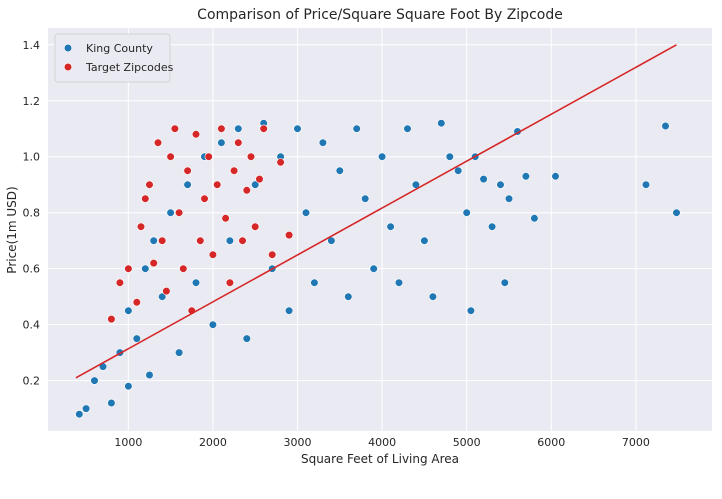 Image resolution: width=722 pixels, height=499 pixels. I want to click on y-tick-label: 1.0, so click(32, 157).